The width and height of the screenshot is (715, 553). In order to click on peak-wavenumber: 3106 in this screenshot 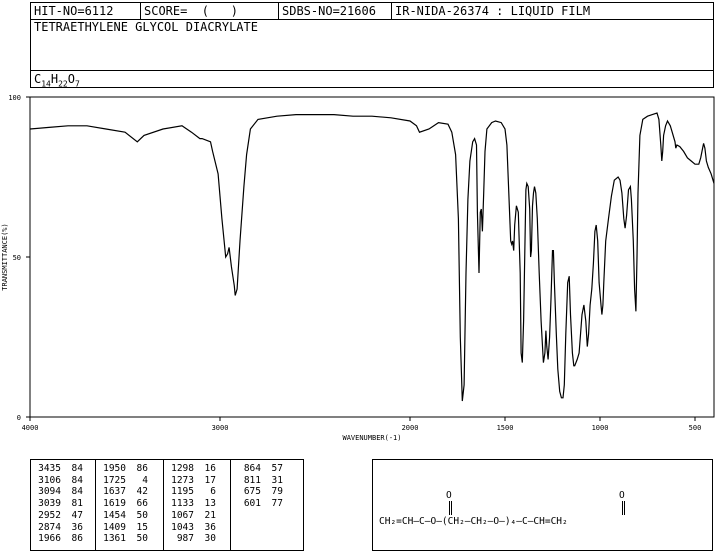, I will do `click(49, 480)`.